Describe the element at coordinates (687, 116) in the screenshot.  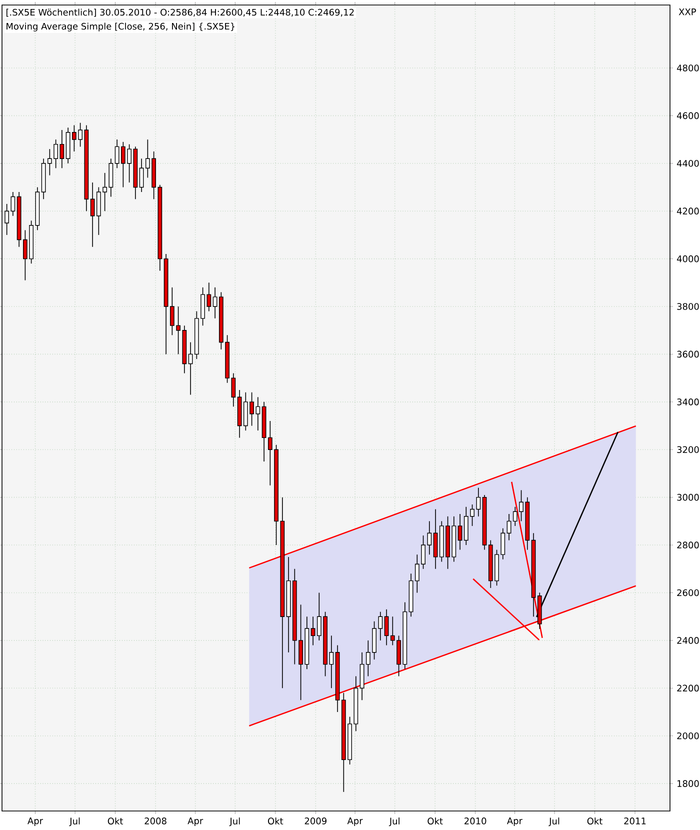
I see `y-tick-label: 4600` at that location.